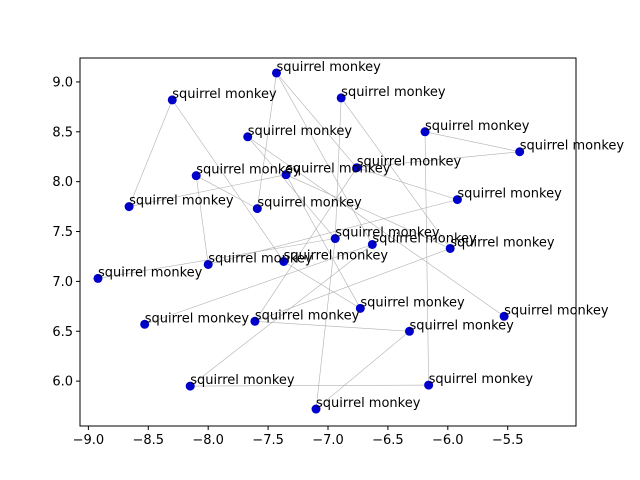  Describe the element at coordinates (268, 440) in the screenshot. I see `x-tick-label: −7.5` at that location.